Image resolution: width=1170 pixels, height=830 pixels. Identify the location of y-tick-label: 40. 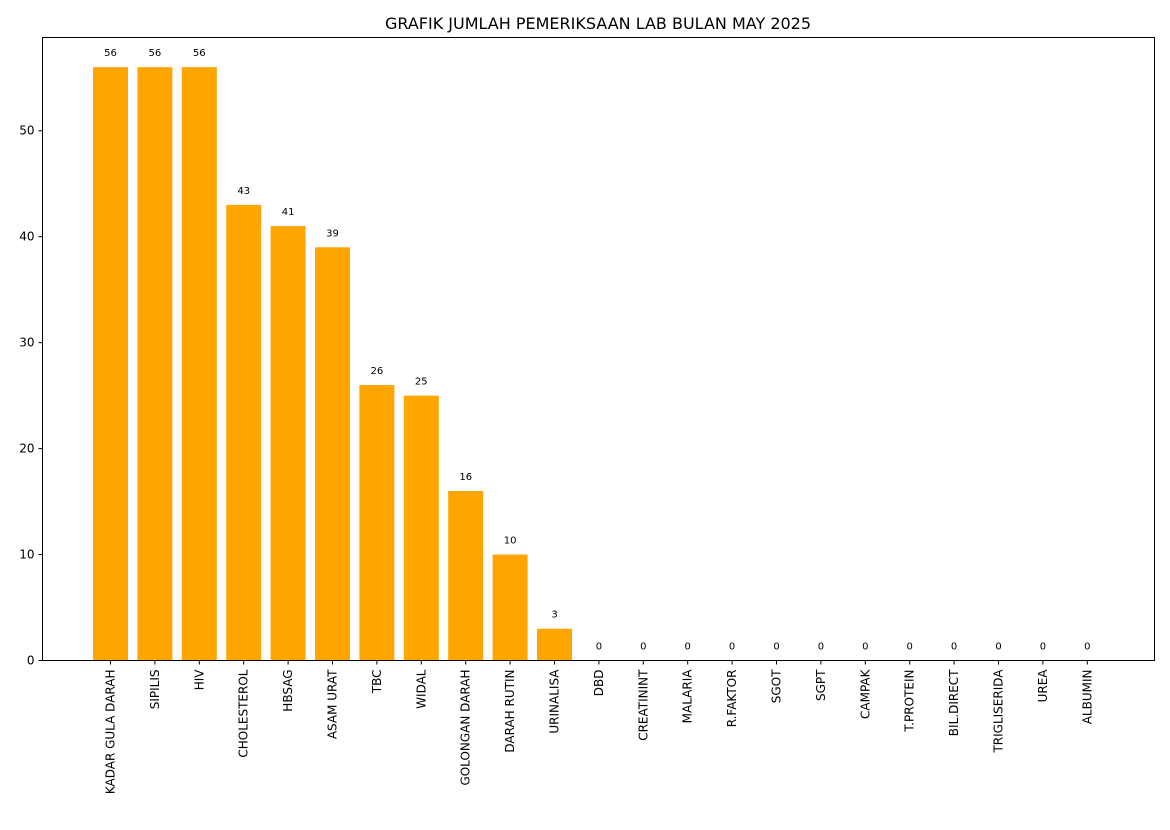
(26, 237).